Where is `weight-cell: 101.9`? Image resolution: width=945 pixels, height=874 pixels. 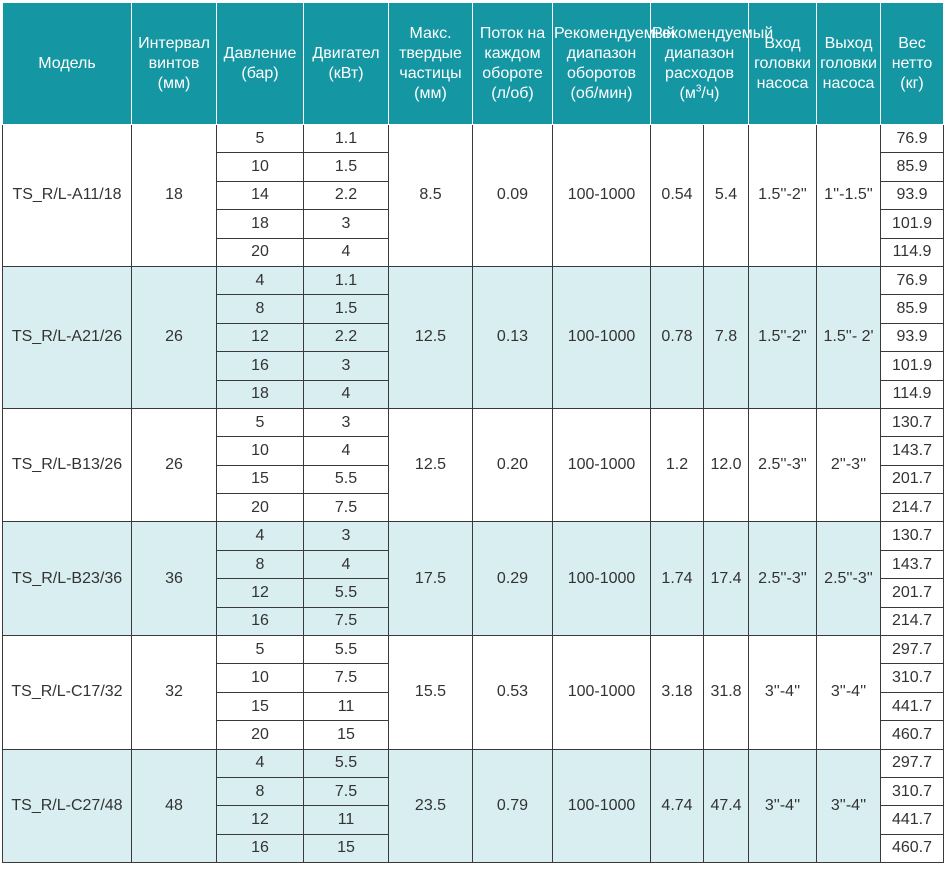
weight-cell: 101.9 is located at coordinates (912, 224).